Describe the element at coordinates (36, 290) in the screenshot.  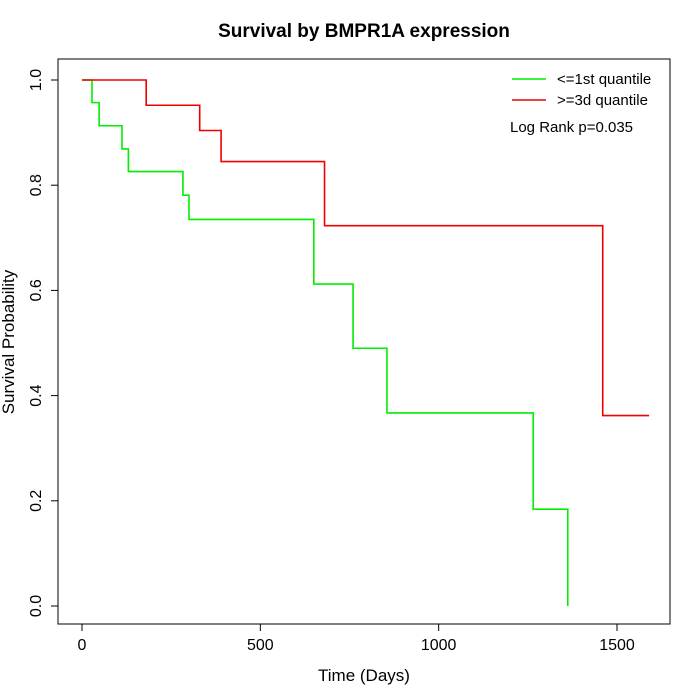
I see `y-tick-label: 0.6` at that location.